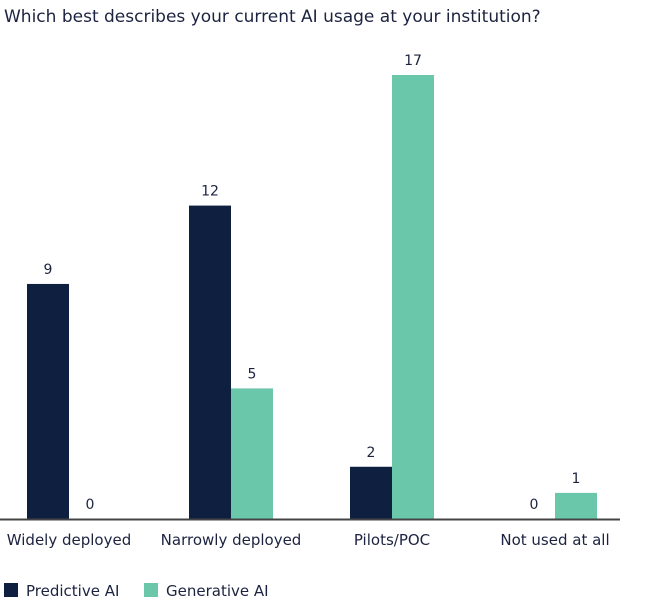 The image size is (660, 603). Describe the element at coordinates (554, 540) in the screenshot. I see `x-tick-label: Not used at all` at that location.